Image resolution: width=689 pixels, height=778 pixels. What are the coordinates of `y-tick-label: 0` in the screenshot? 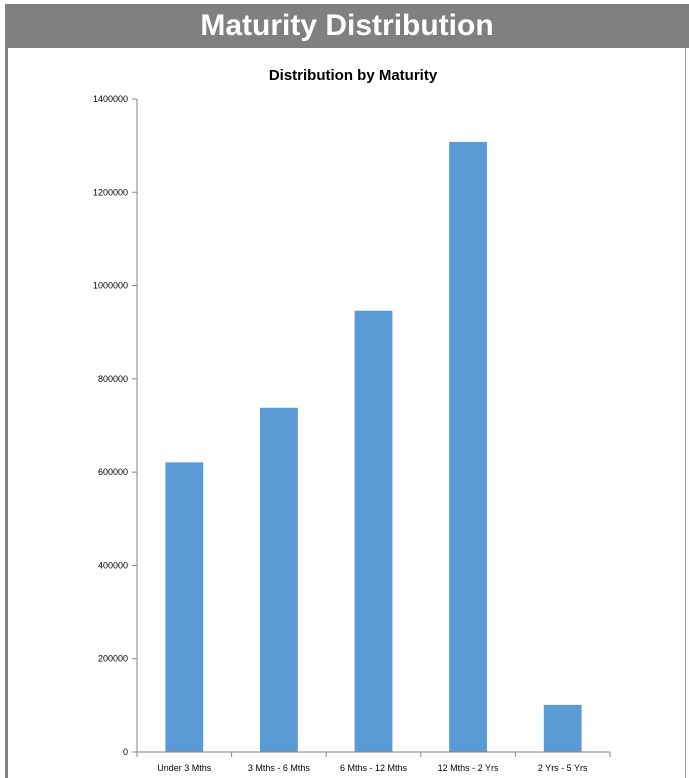 It's located at (125, 752).